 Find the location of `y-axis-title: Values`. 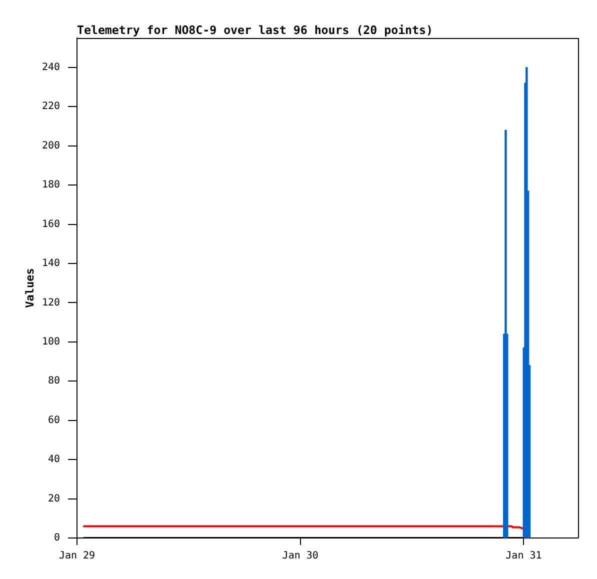

y-axis-title: Values is located at coordinates (29, 288).